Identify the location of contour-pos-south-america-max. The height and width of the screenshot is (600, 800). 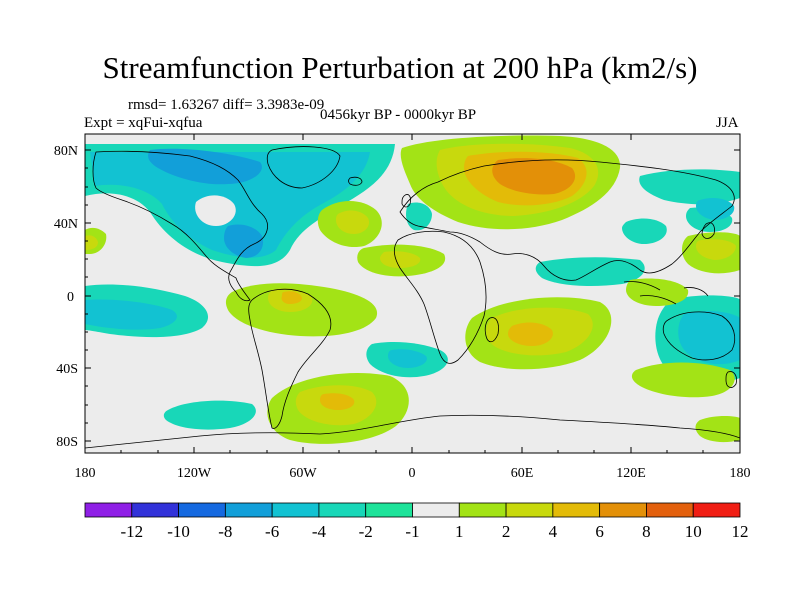
(291, 297).